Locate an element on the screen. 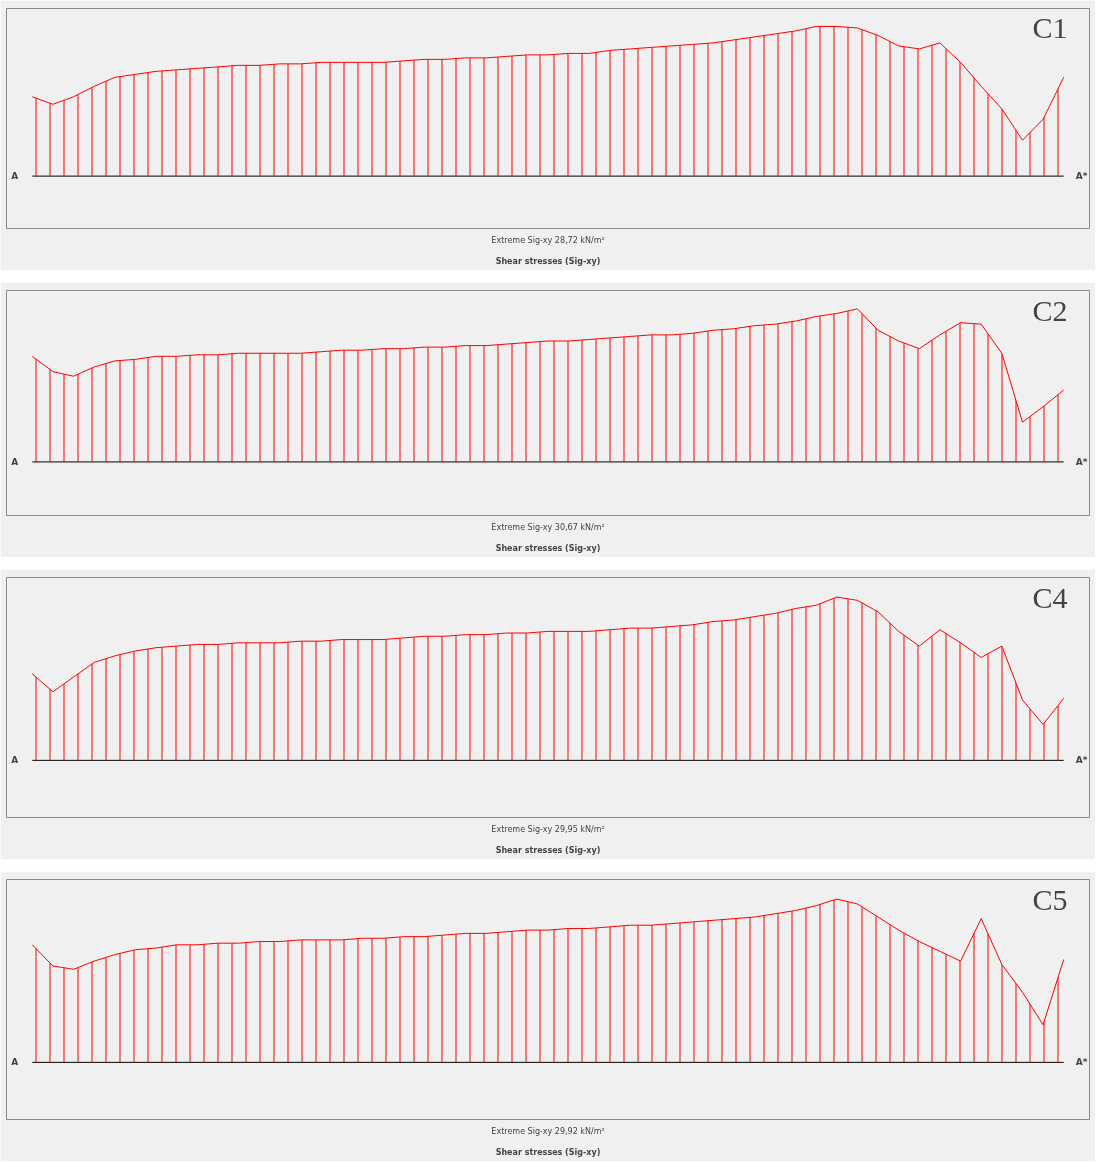  annotation: C2 is located at coordinates (1050, 310).